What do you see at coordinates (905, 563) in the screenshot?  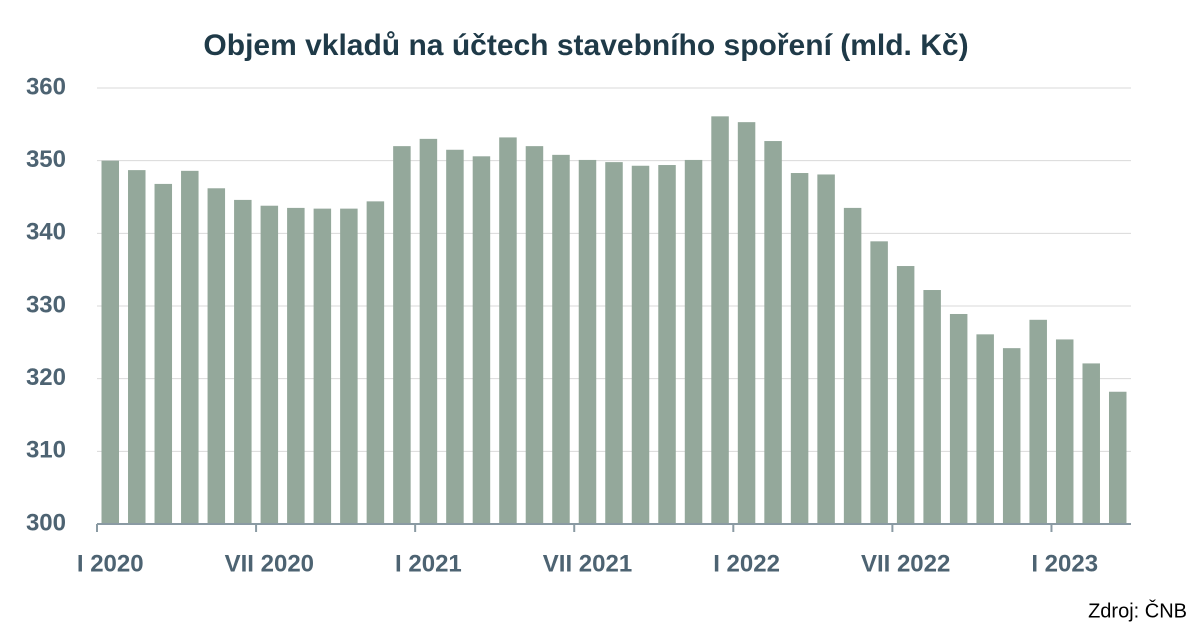 I see `x-tick-label: VII 2022` at bounding box center [905, 563].